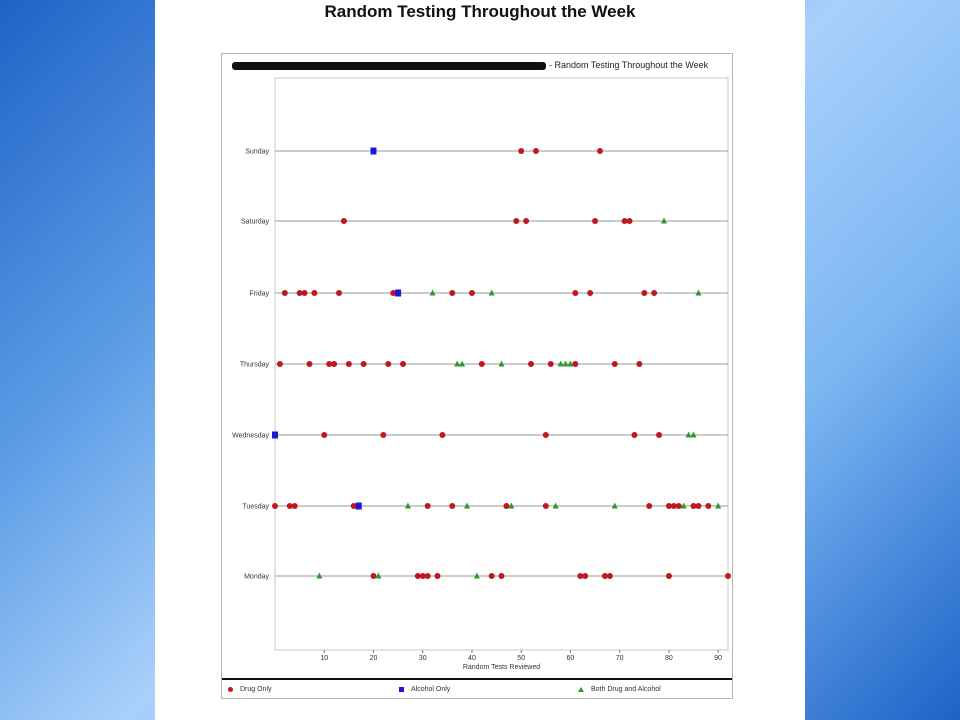 Image resolution: width=960 pixels, height=720 pixels. Describe the element at coordinates (472, 658) in the screenshot. I see `x-tick-label: 40` at that location.